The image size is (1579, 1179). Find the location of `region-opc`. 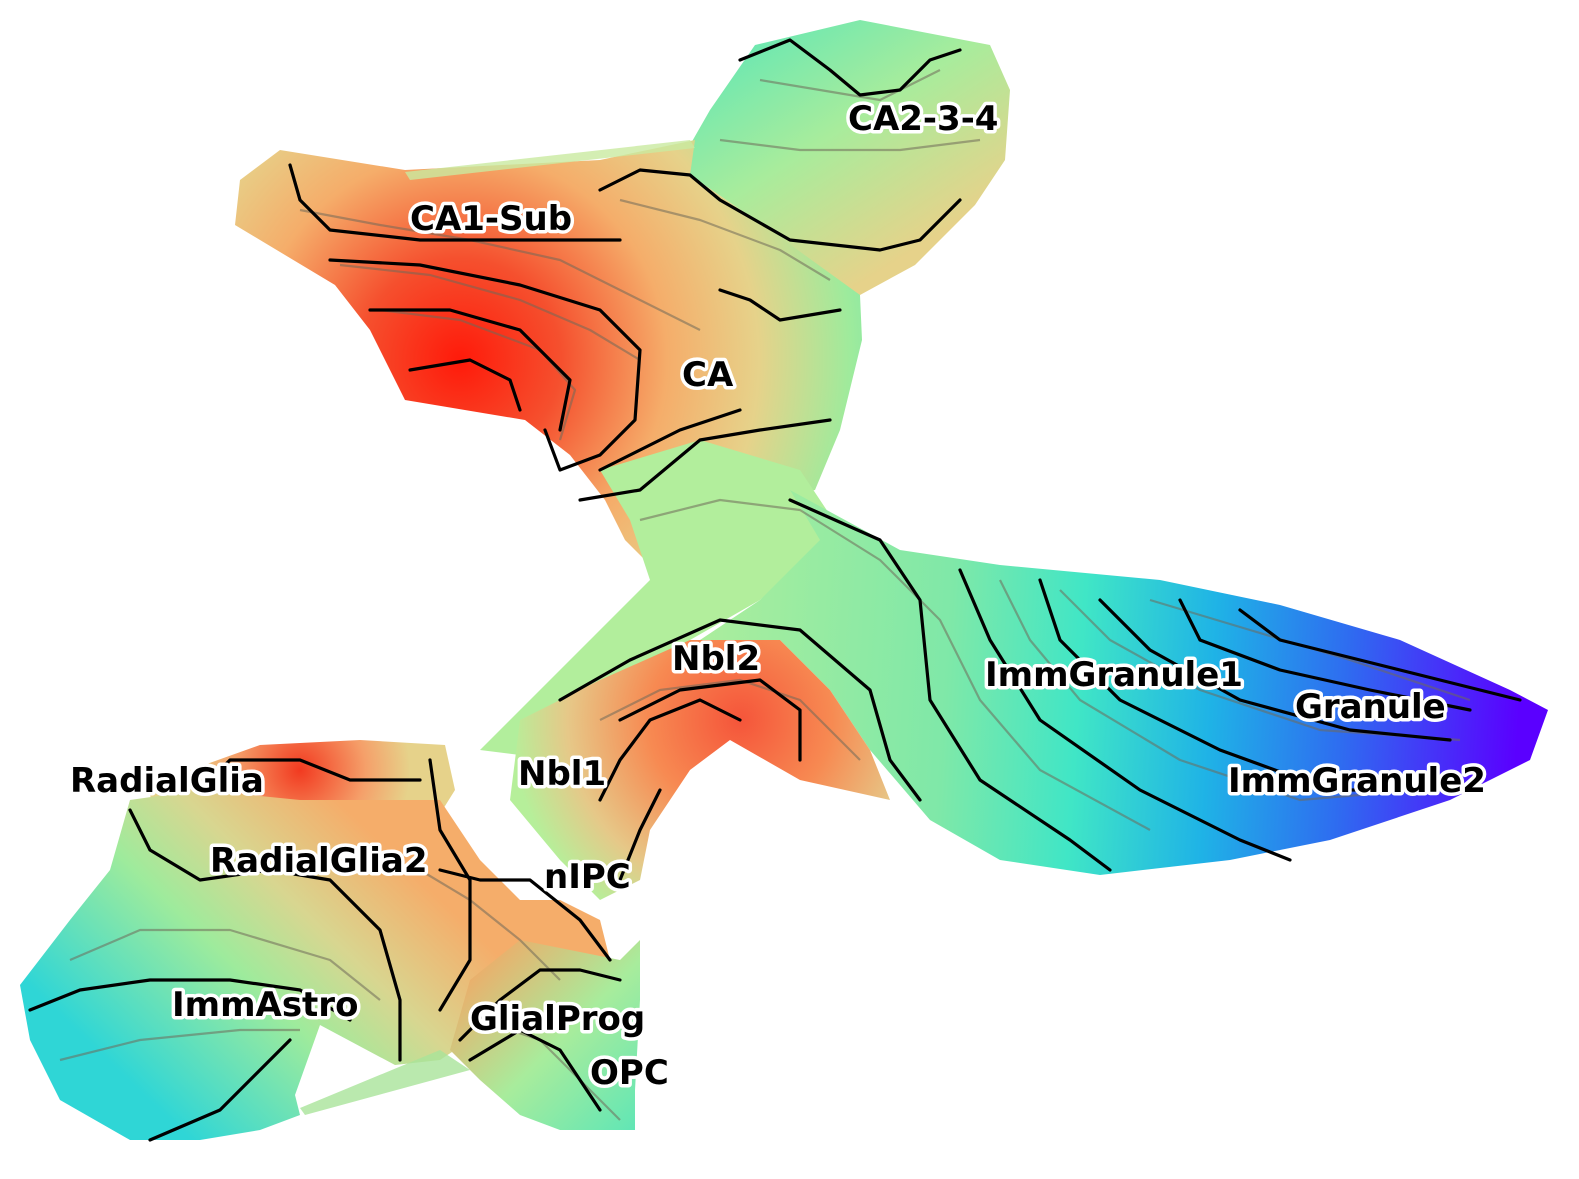

region-opc is located at coordinates (545, 1035).